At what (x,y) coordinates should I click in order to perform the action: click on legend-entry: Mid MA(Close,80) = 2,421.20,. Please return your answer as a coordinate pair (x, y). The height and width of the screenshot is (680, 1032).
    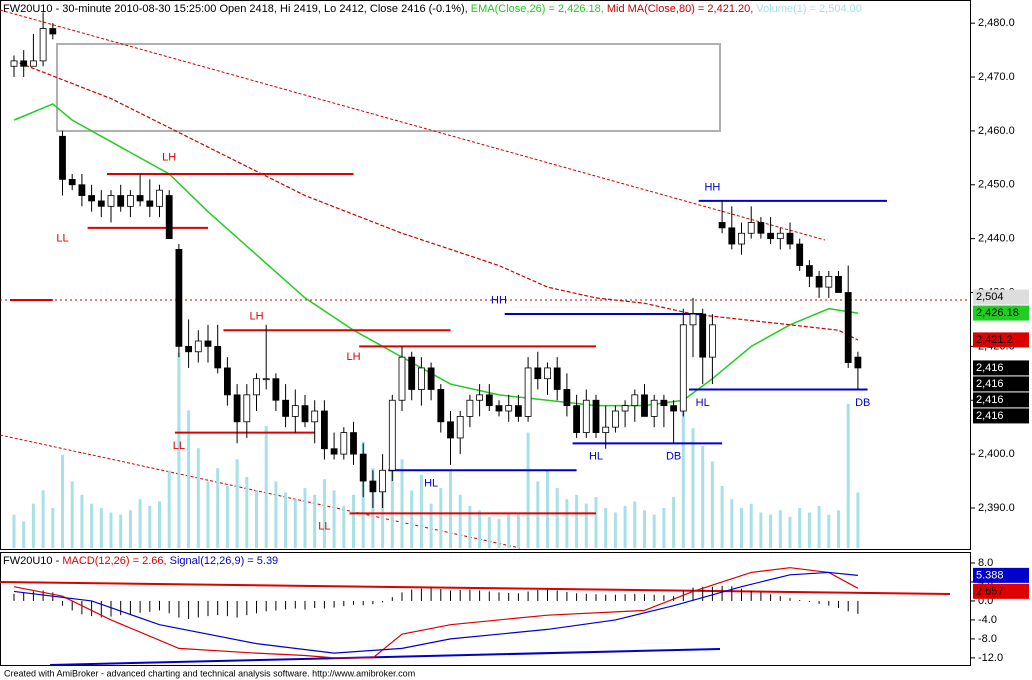
    Looking at the image, I should click on (680, 9).